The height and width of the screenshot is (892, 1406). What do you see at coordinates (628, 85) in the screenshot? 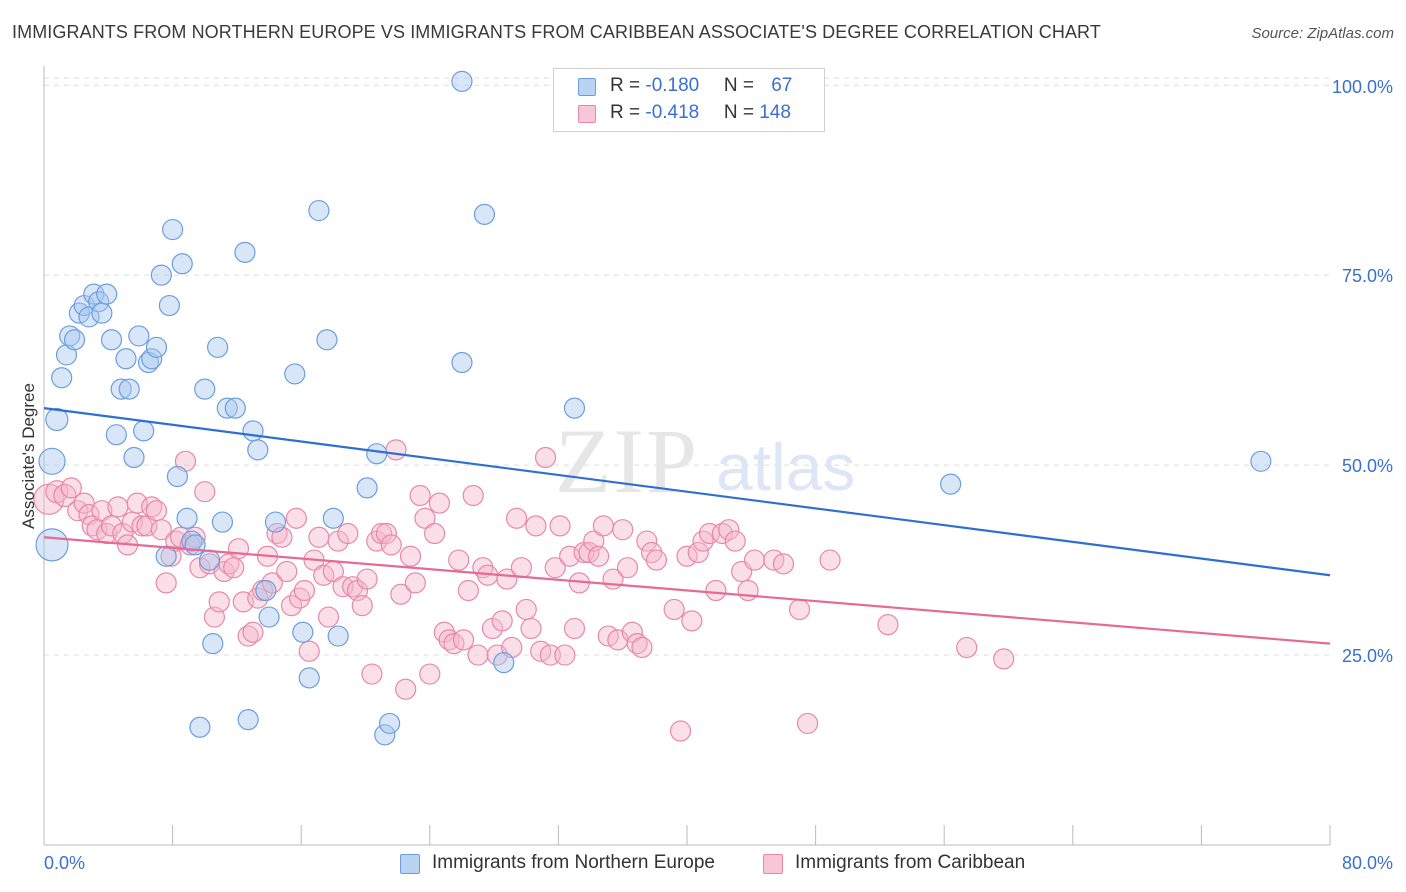
I see `legend-r-label: R =` at bounding box center [628, 85].